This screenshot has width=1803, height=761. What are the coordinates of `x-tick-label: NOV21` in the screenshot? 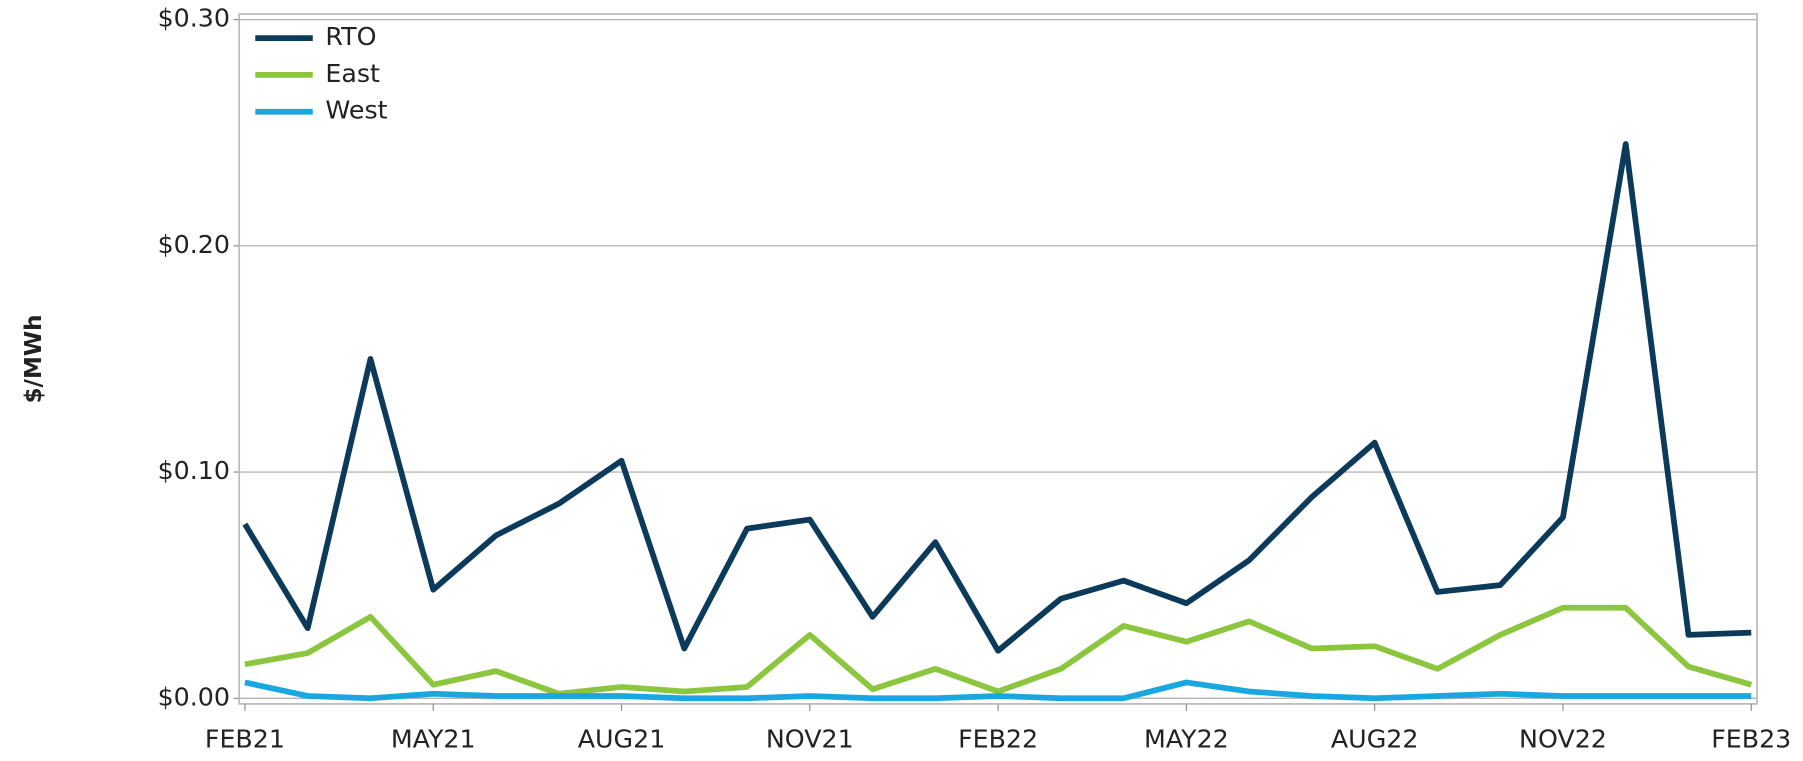 It's located at (810, 739).